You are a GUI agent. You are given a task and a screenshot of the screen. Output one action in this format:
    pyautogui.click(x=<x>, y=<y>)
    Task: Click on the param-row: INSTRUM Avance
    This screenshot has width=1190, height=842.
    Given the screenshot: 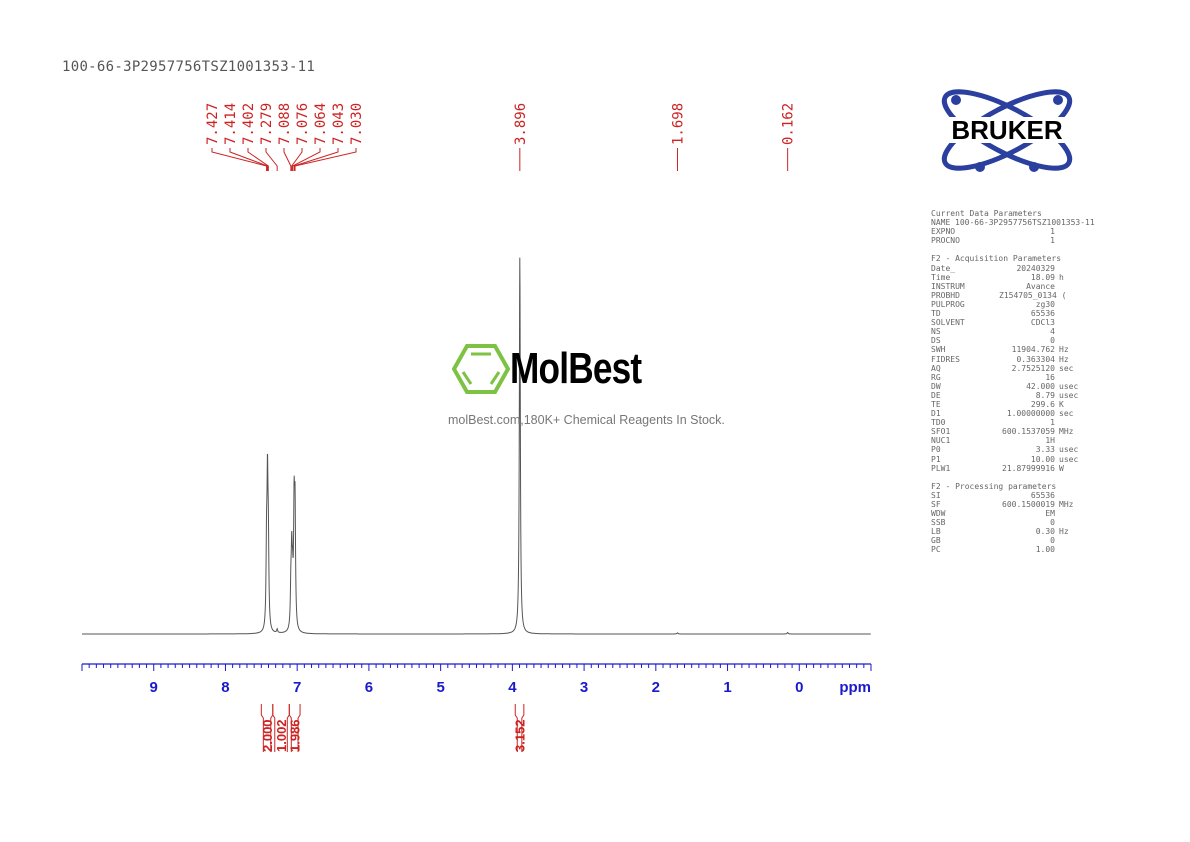 What is the action you would take?
    pyautogui.click(x=1015, y=286)
    